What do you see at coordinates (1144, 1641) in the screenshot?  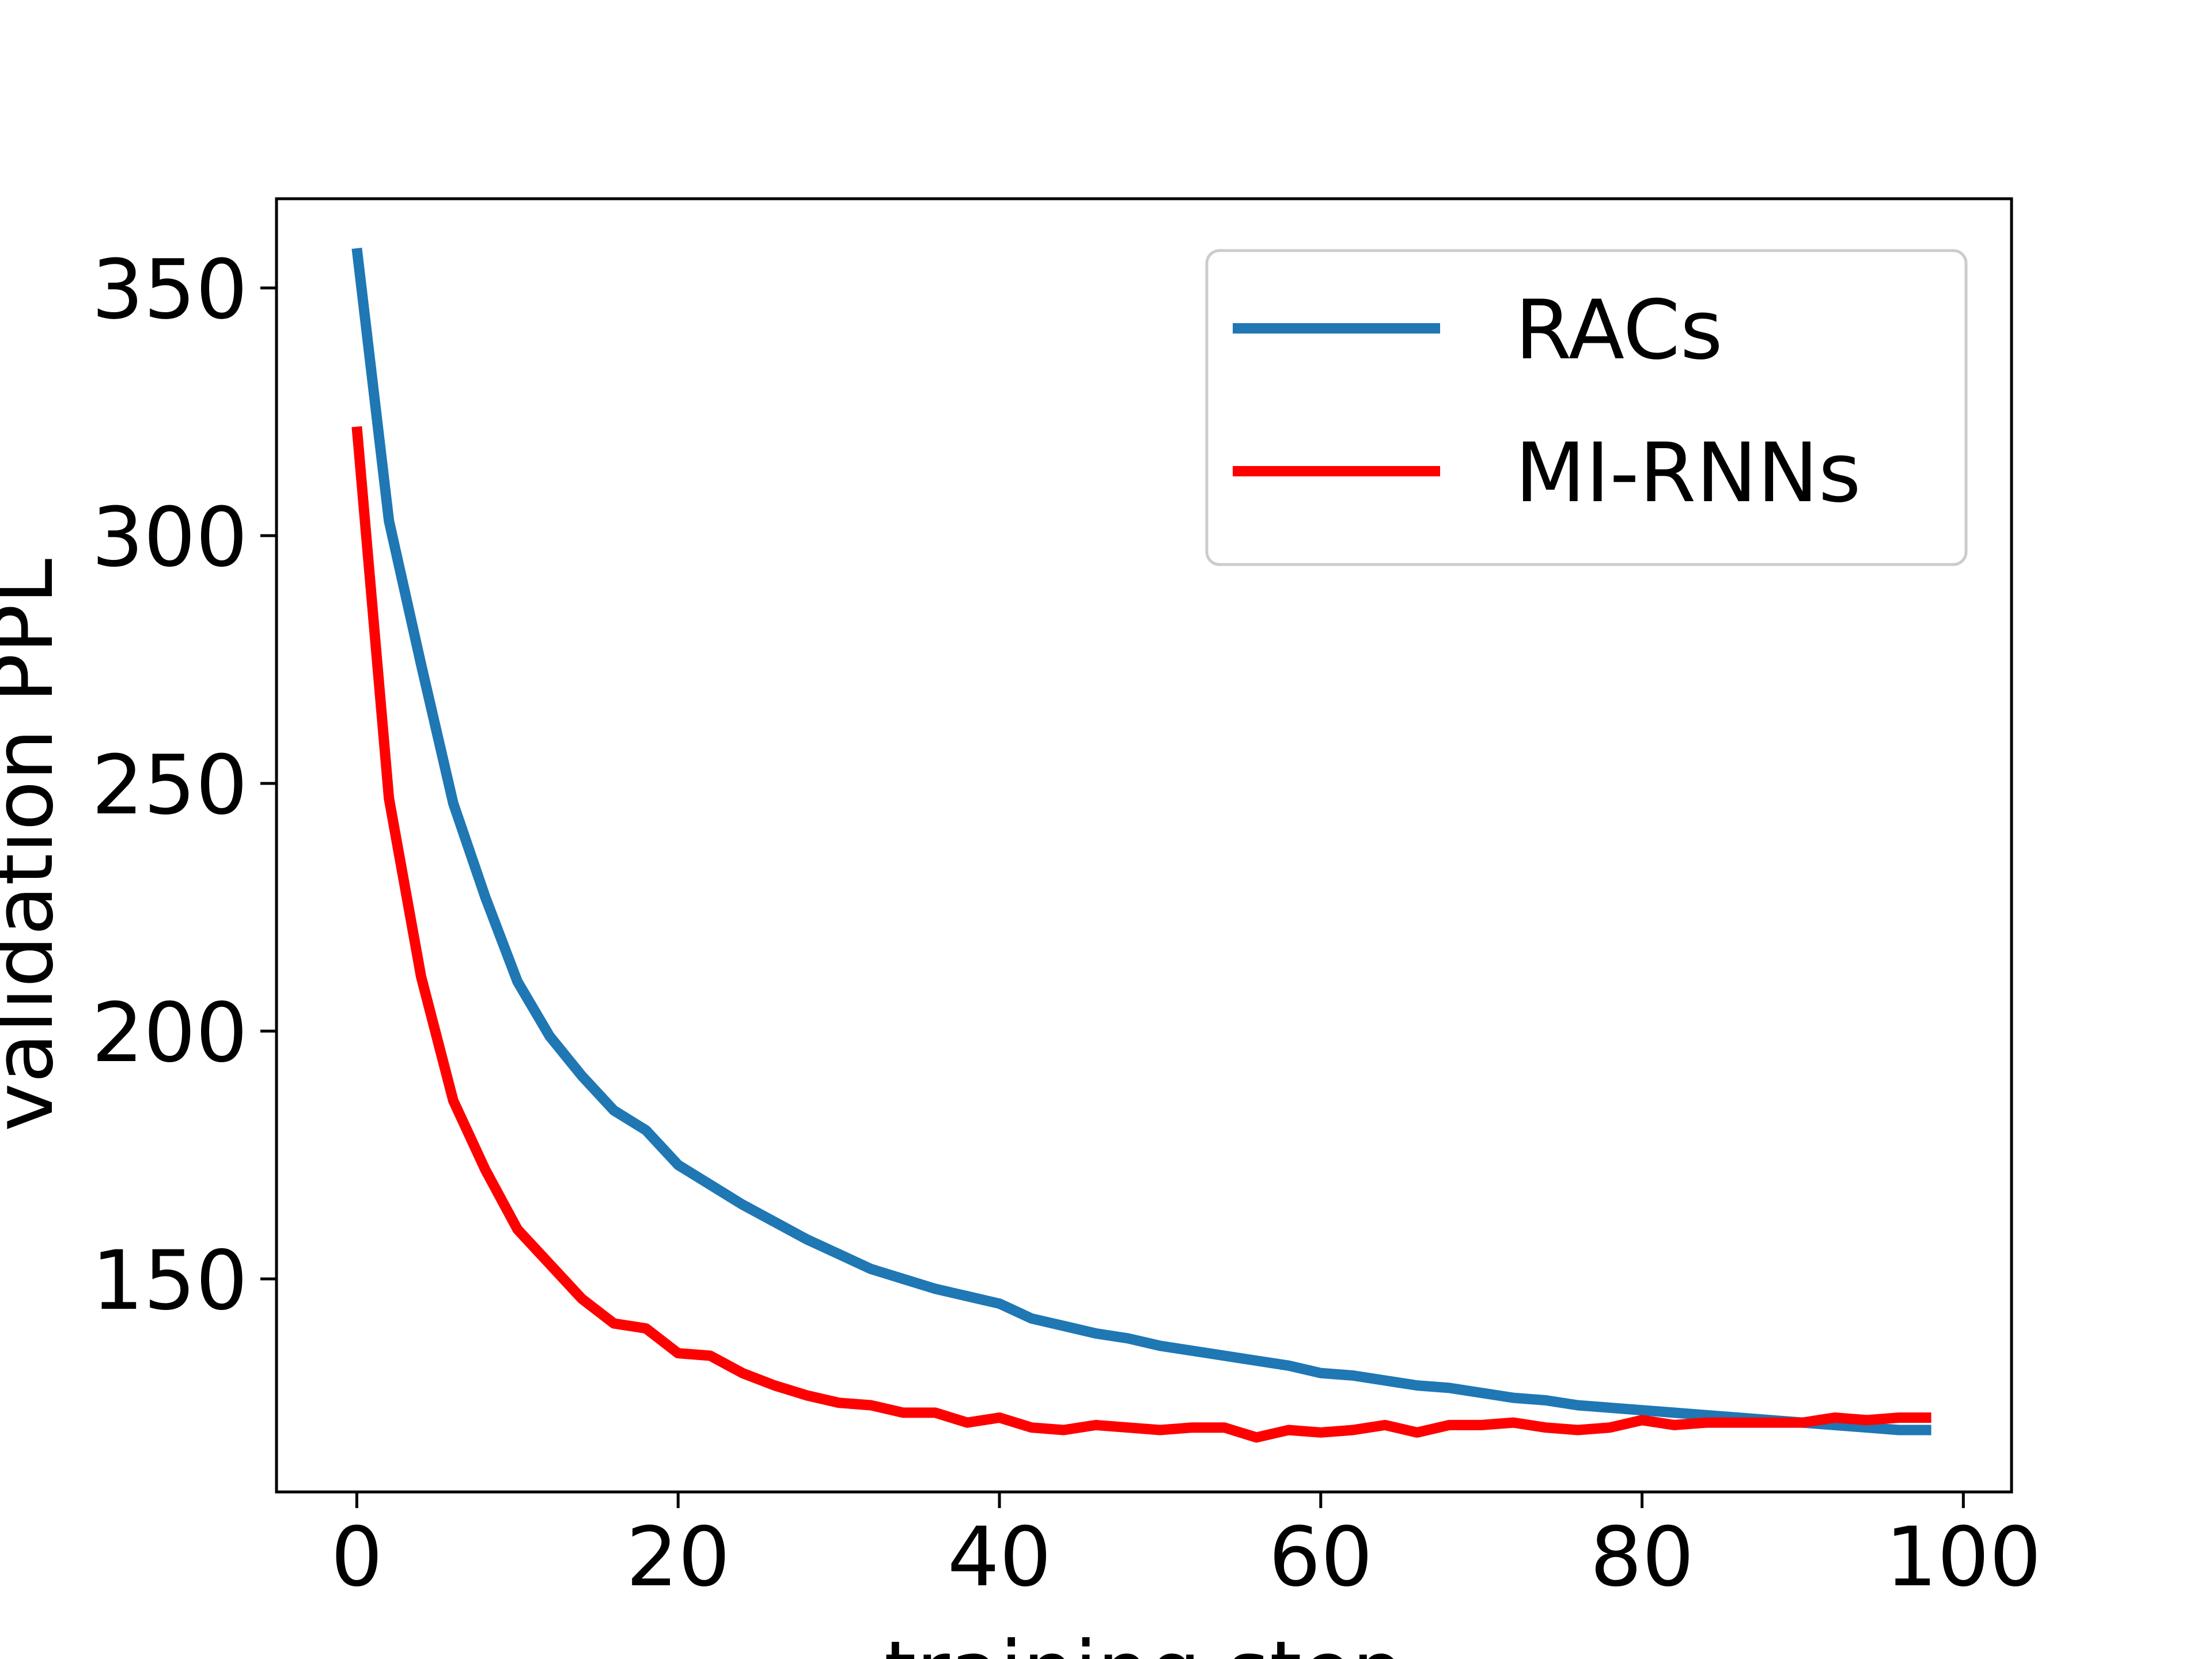 I see `x-axis-label: training step` at bounding box center [1144, 1641].